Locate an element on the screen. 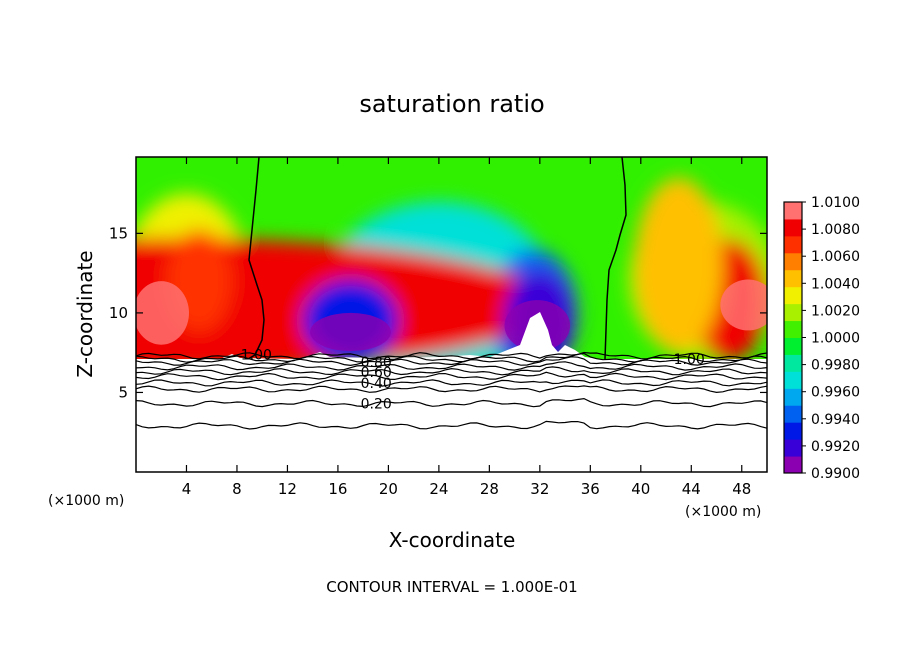 The height and width of the screenshot is (658, 904). colorbar-label: 0.9920 is located at coordinates (835, 447).